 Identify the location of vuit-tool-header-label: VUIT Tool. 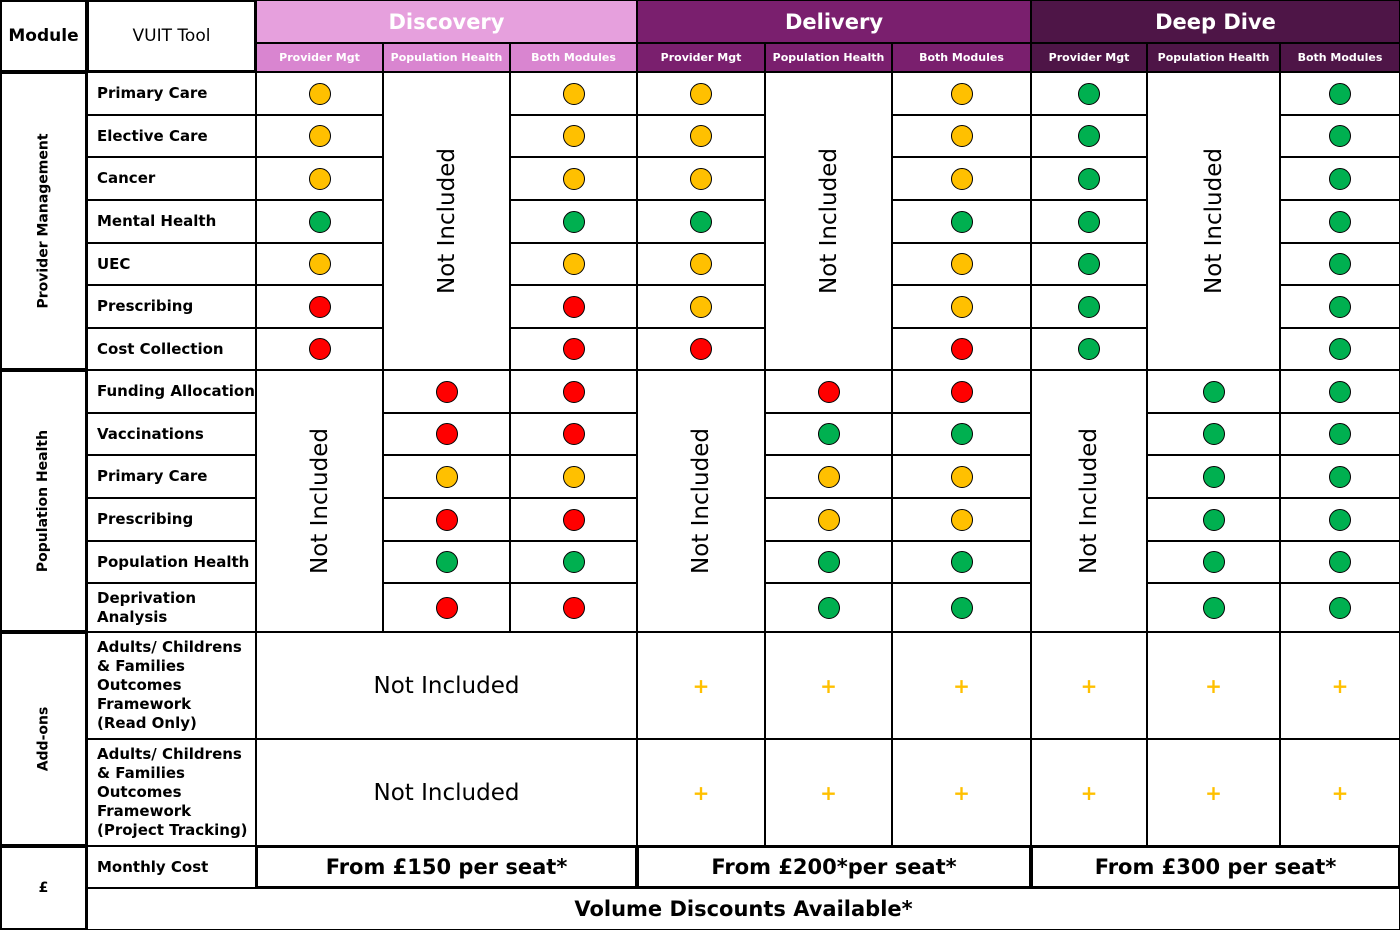
(171, 36).